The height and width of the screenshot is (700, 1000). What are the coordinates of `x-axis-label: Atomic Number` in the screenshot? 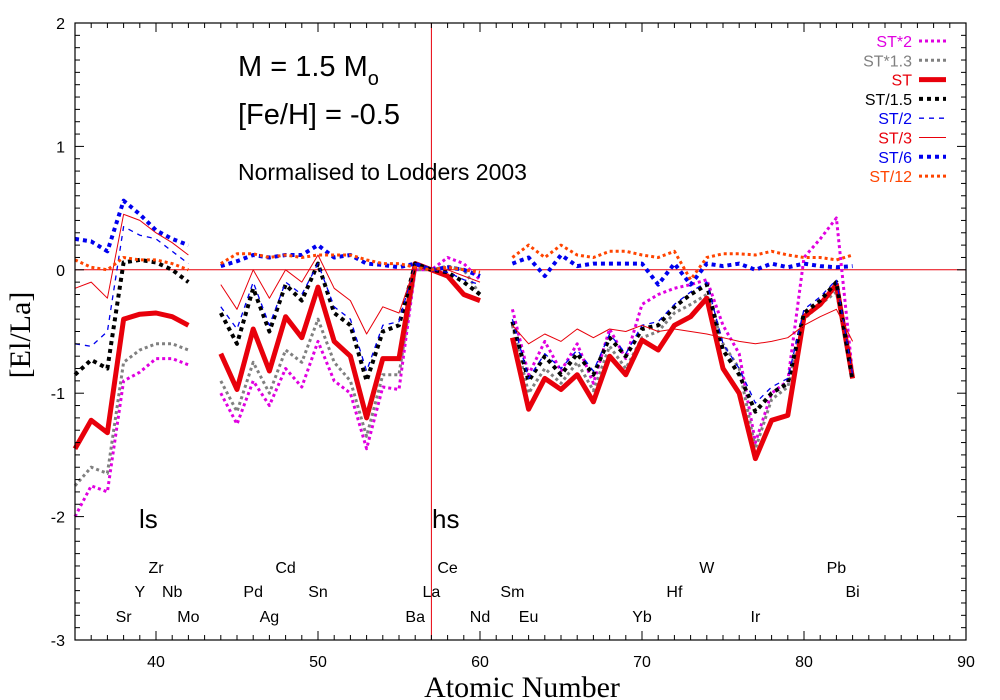 It's located at (522, 685).